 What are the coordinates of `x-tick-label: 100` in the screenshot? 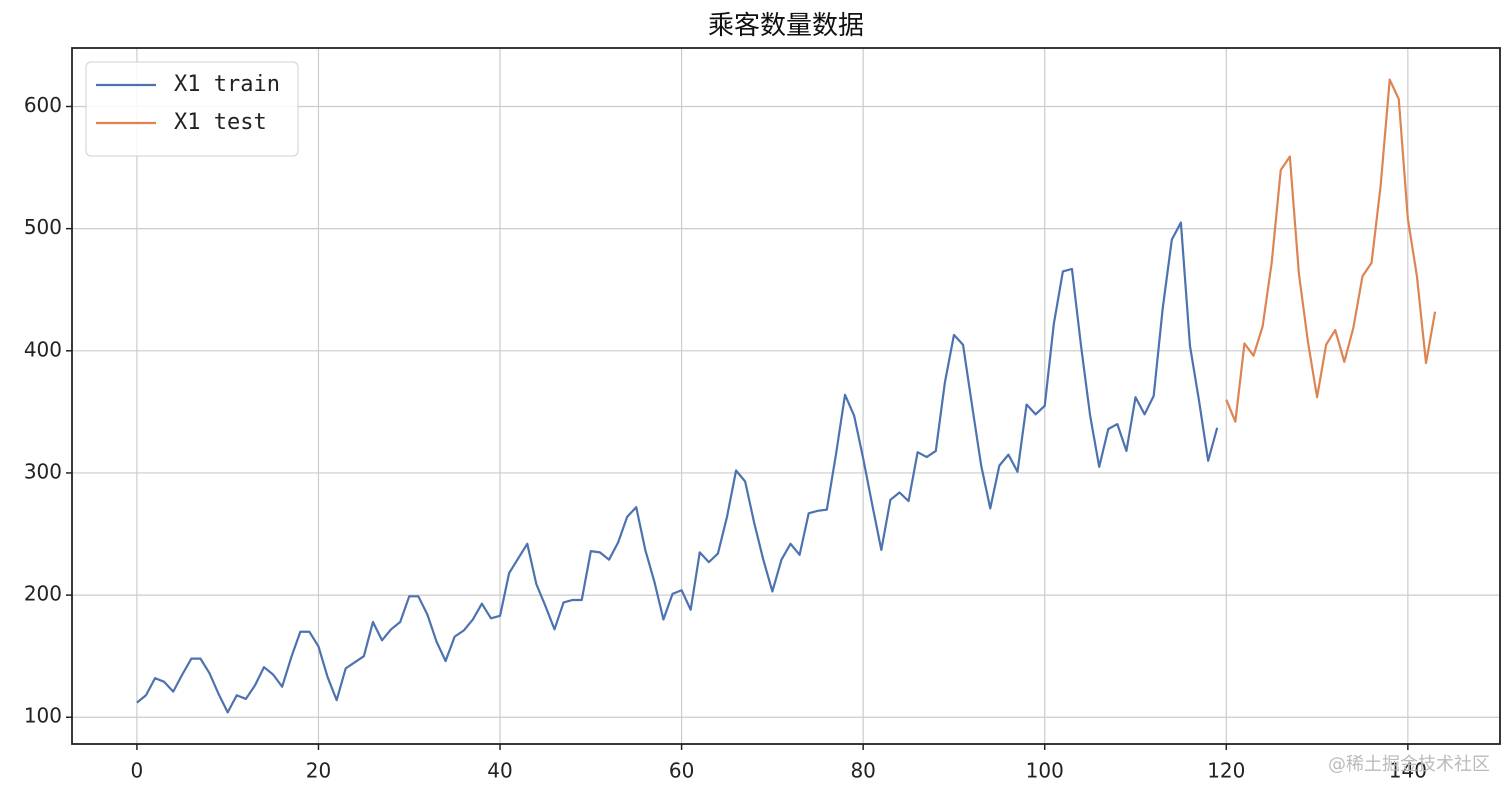 It's located at (1045, 771).